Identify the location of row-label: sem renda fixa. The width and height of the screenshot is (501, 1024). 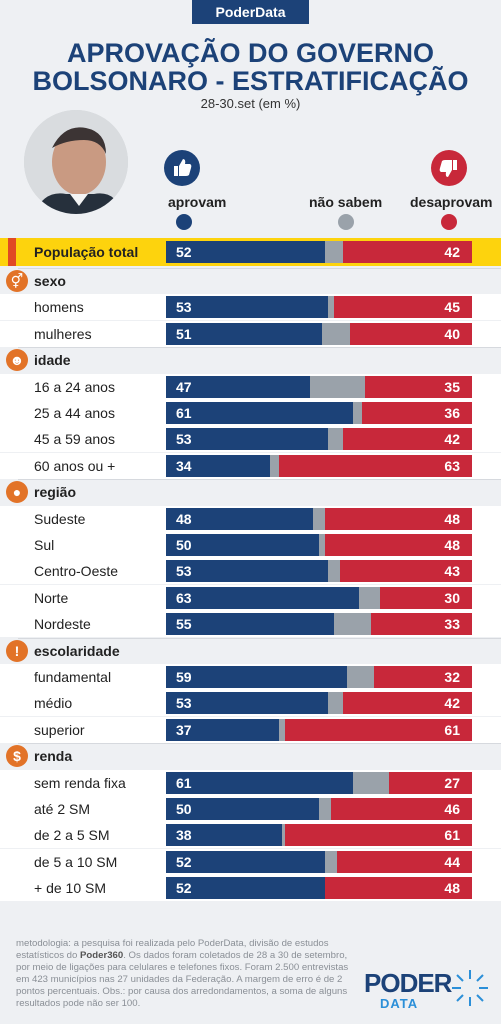
(80, 783).